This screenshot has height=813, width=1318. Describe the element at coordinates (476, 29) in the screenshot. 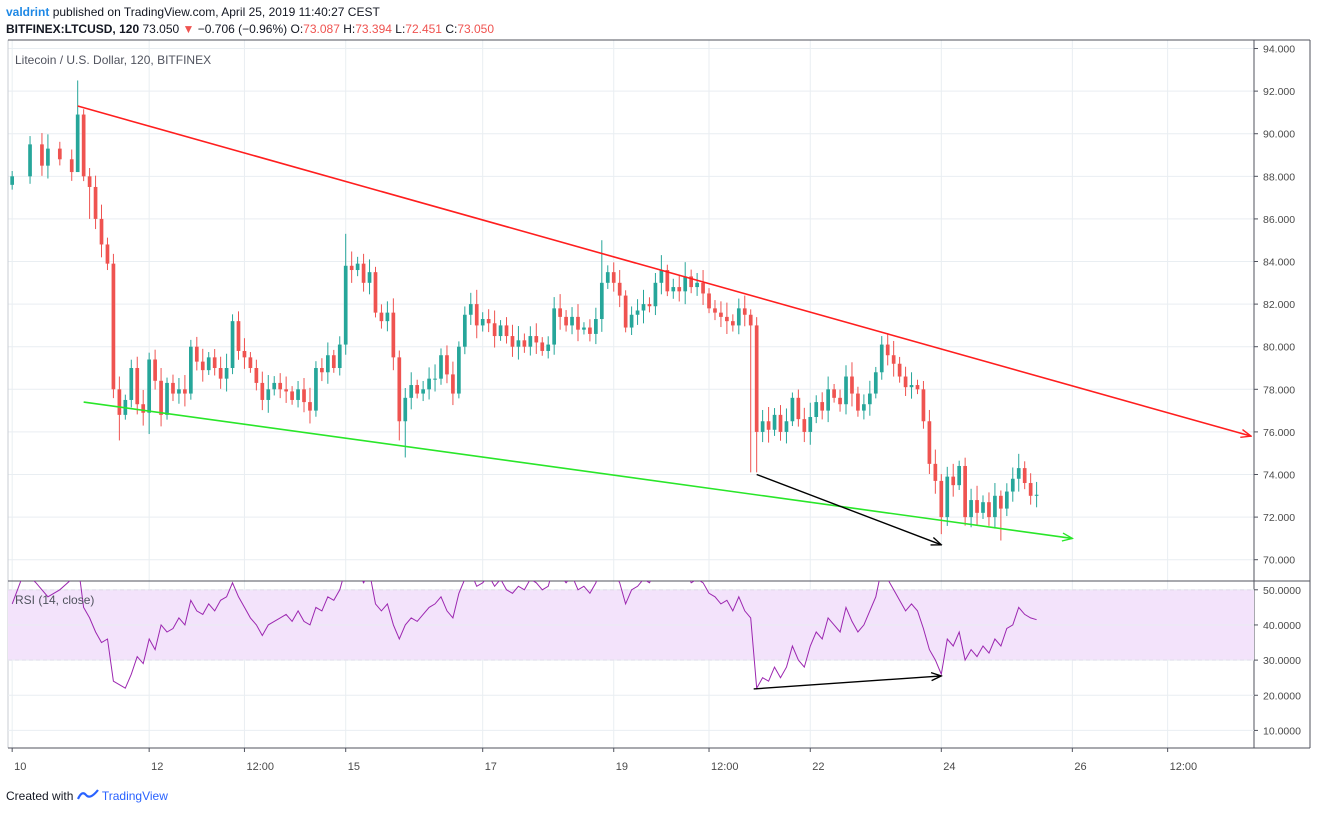

I see `close-value: 73.050` at that location.